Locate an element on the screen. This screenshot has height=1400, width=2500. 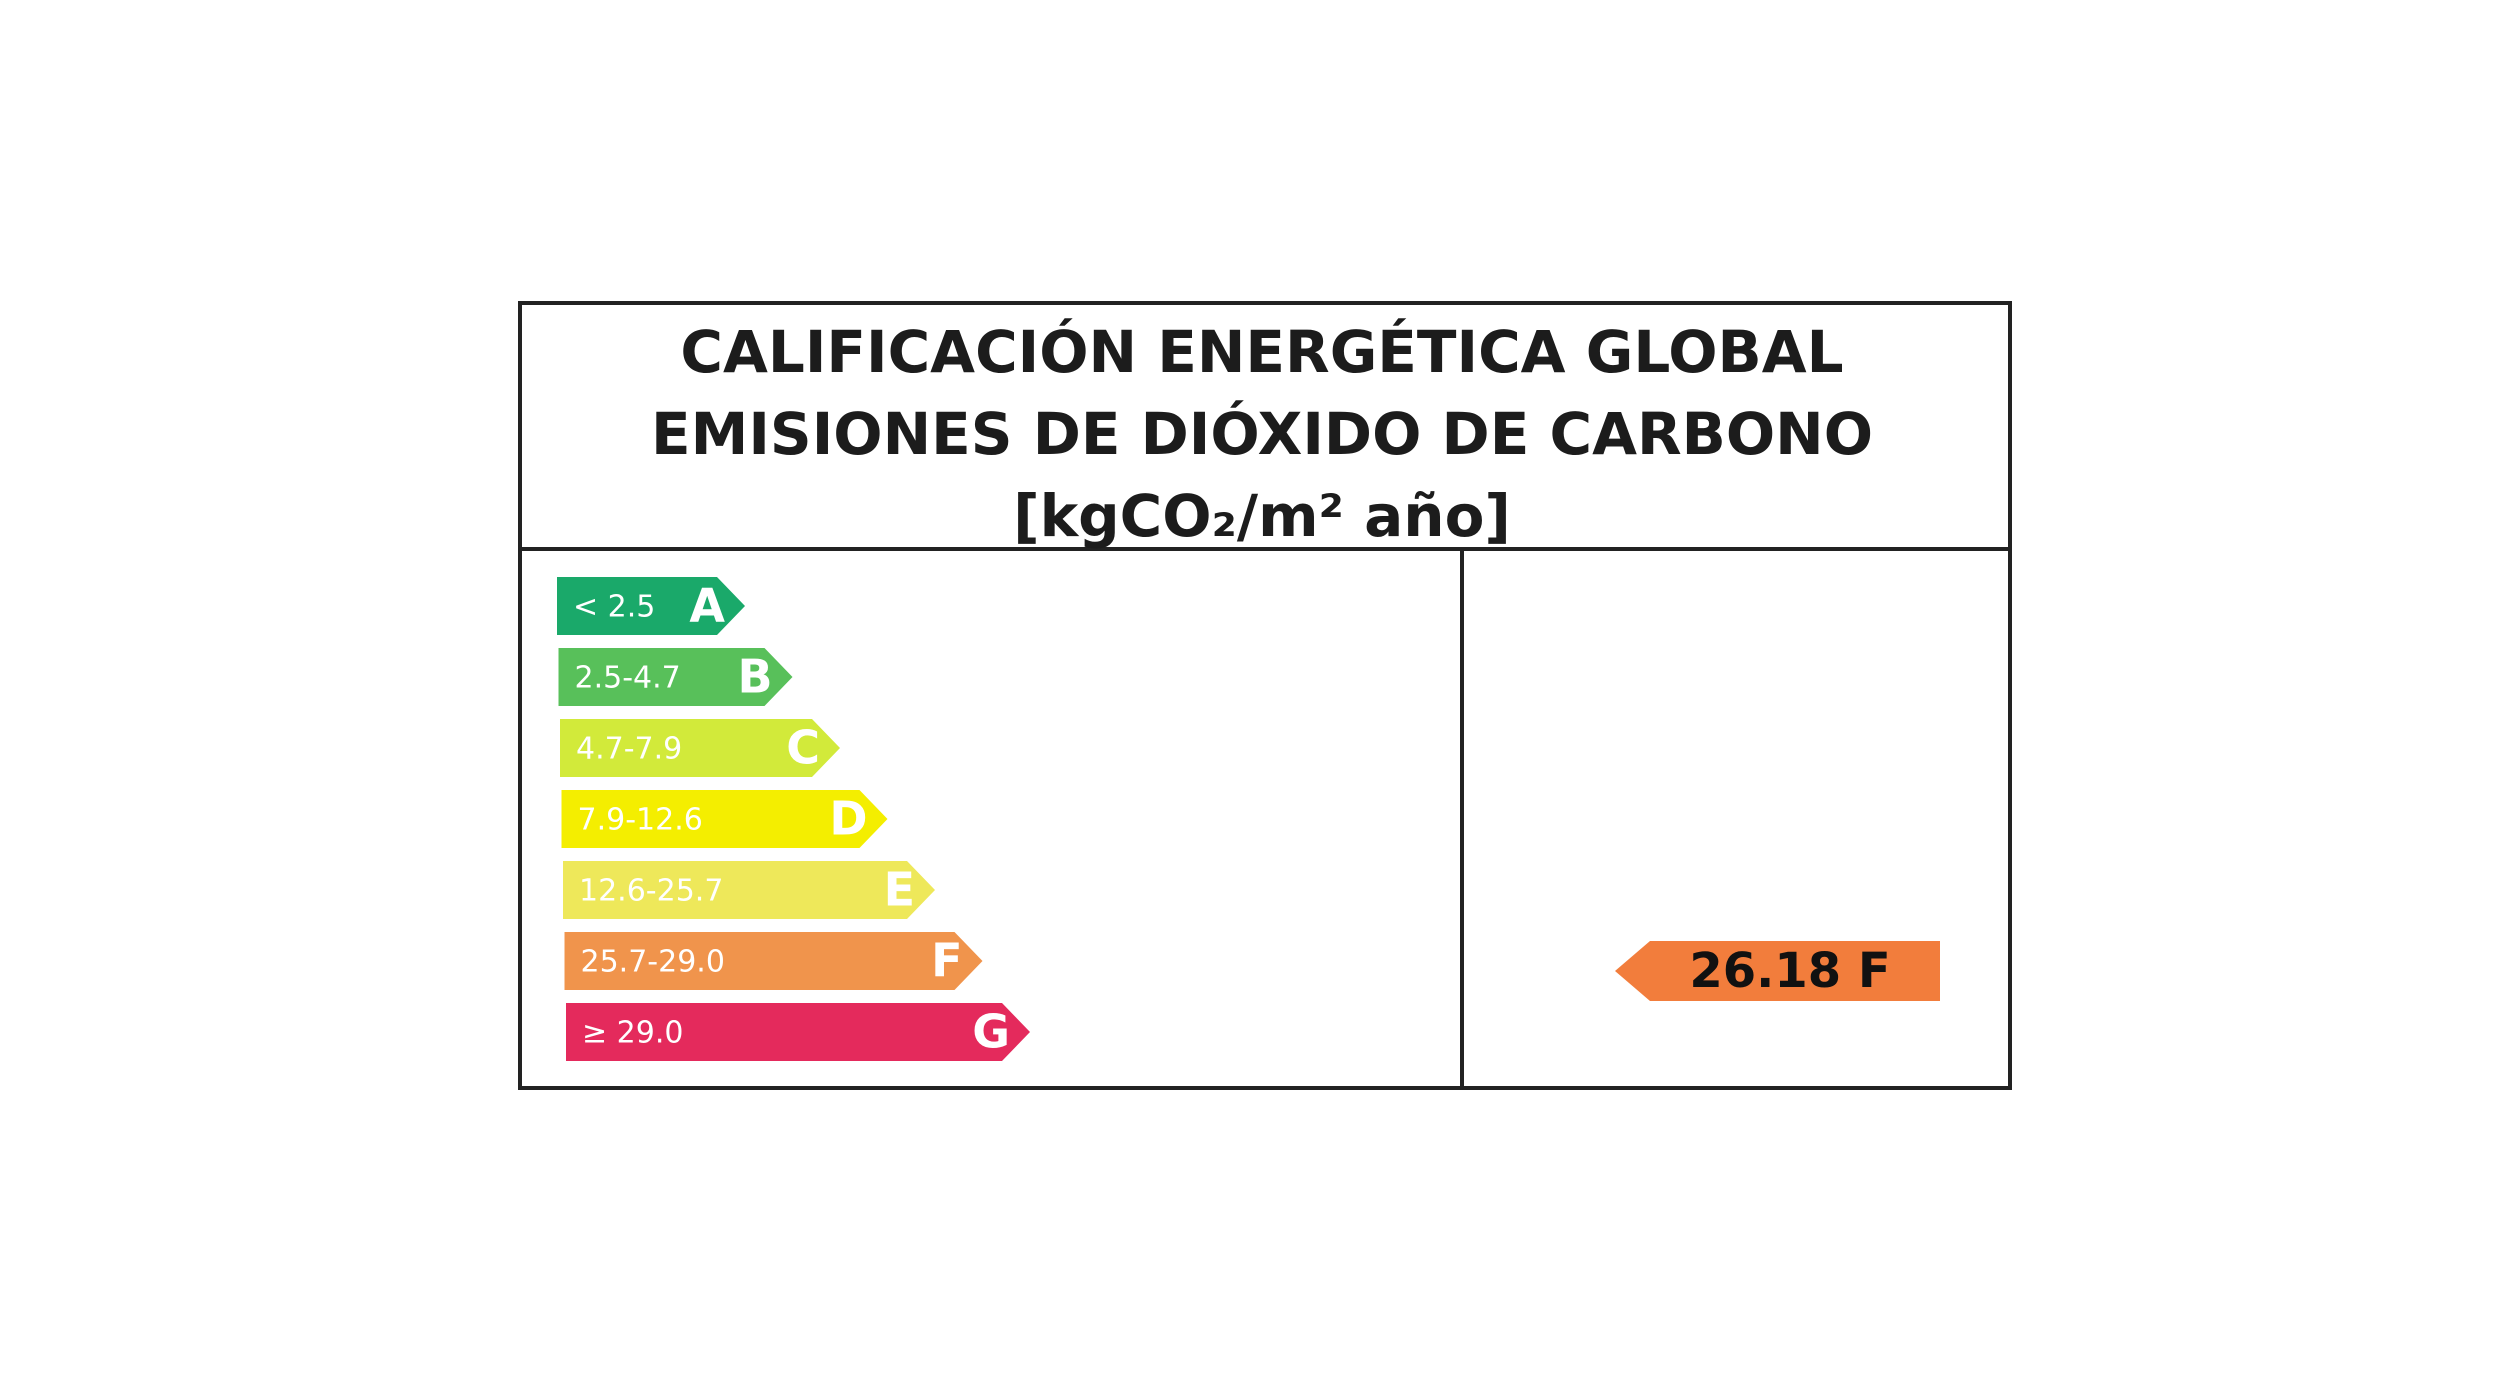
band-letter: E is located at coordinates (899, 890).